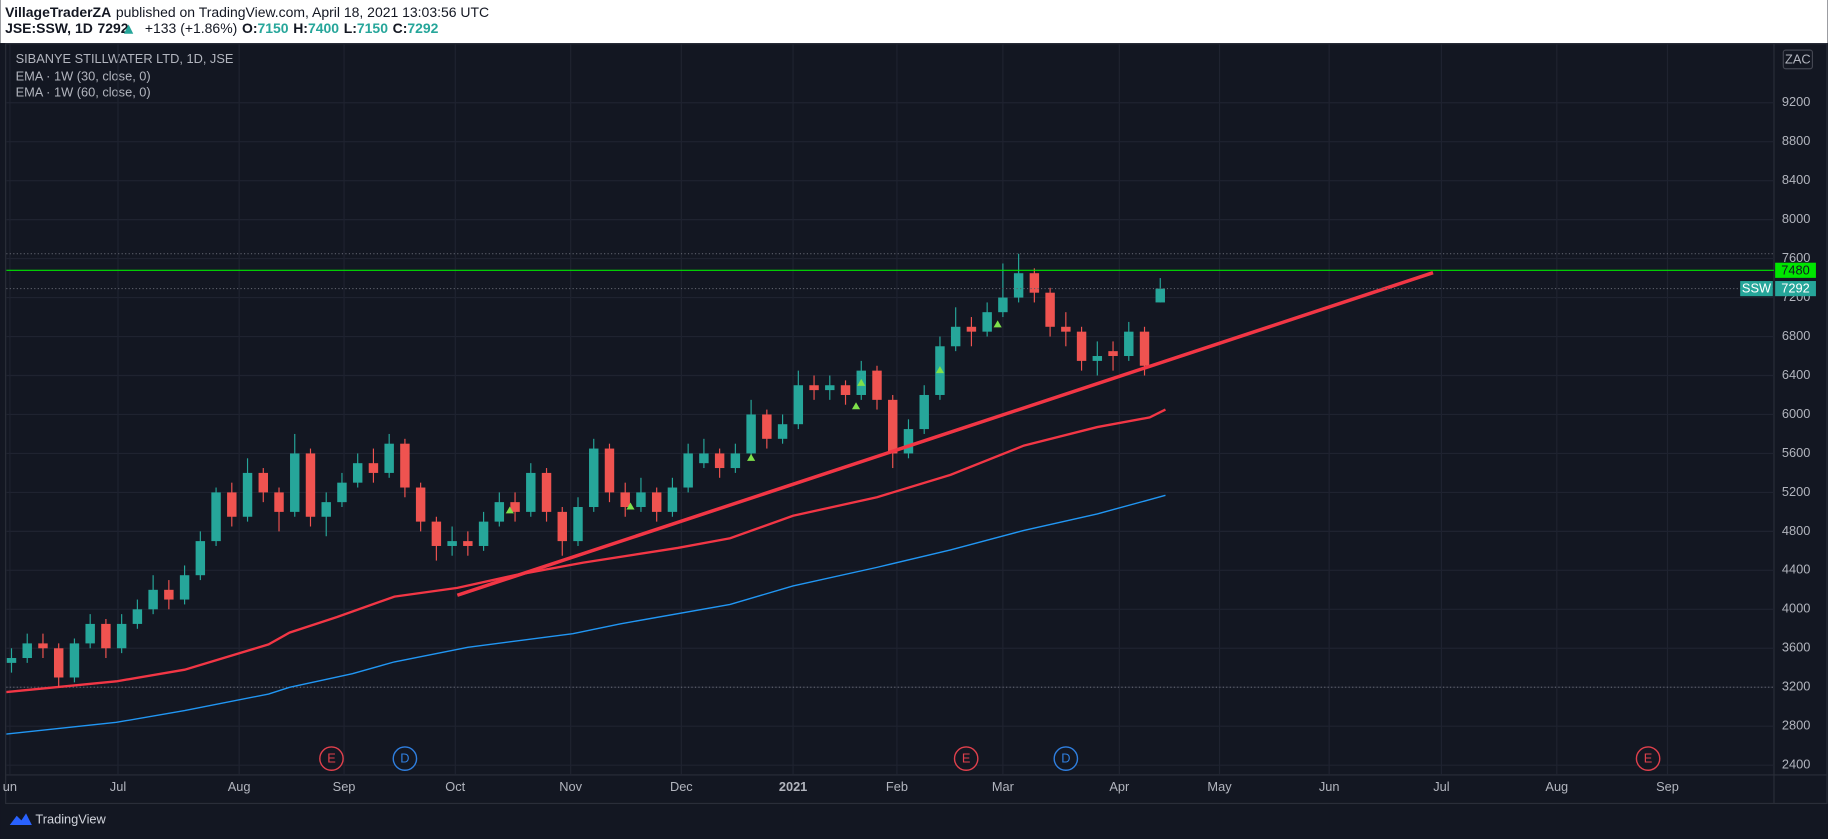 The width and height of the screenshot is (1828, 839). What do you see at coordinates (49, 28) in the screenshot?
I see `symbol: JSE:SSW, 1D` at bounding box center [49, 28].